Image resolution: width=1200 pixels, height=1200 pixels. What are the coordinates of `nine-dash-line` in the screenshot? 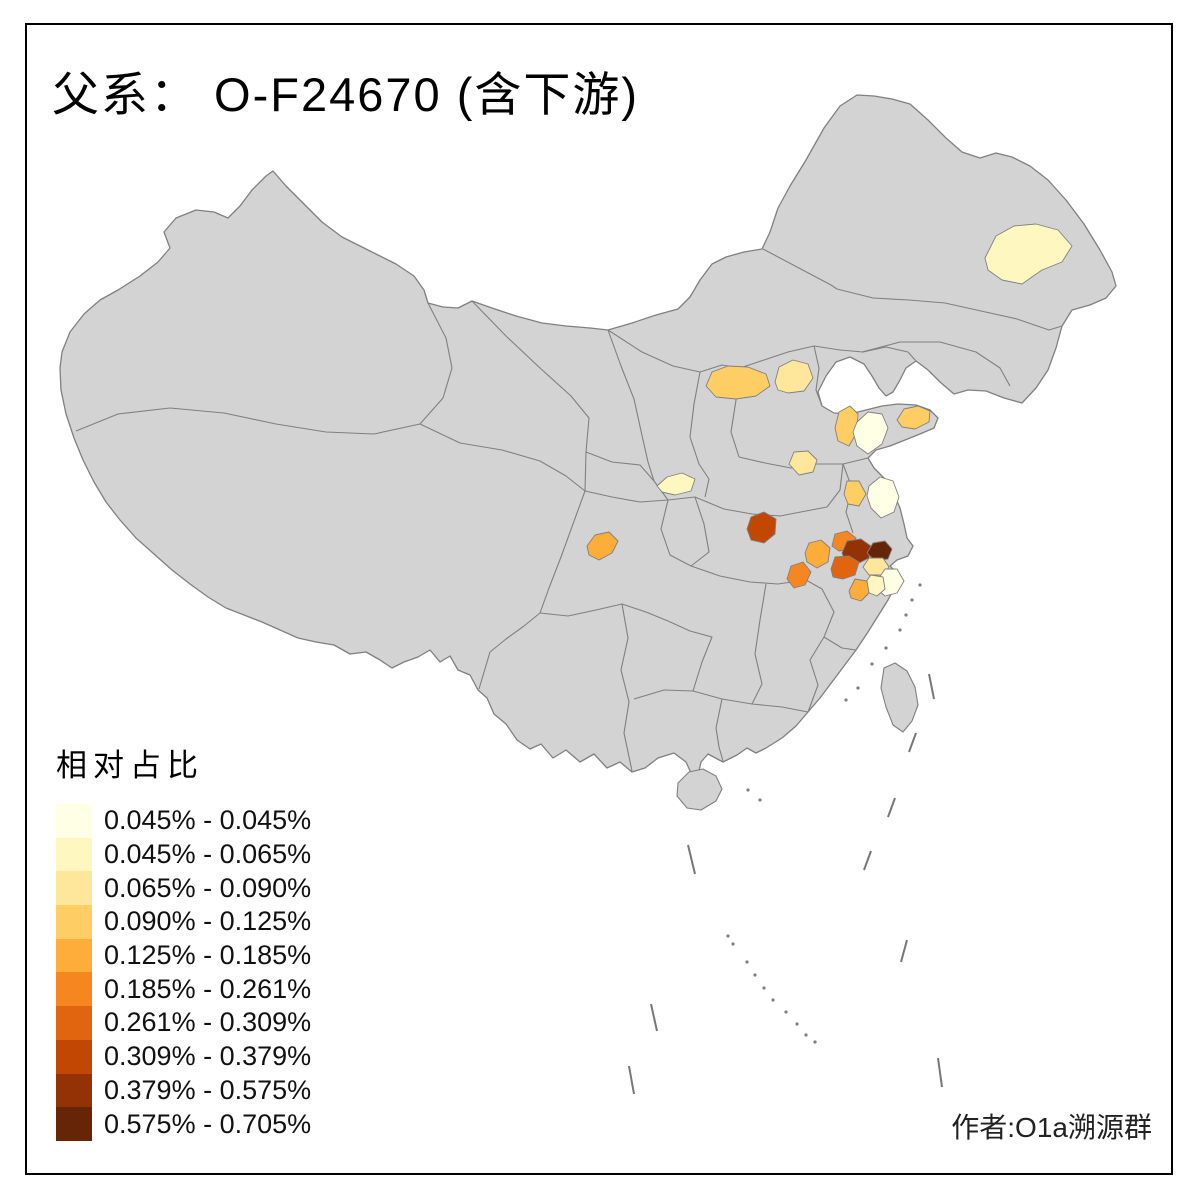 It's located at (785, 884).